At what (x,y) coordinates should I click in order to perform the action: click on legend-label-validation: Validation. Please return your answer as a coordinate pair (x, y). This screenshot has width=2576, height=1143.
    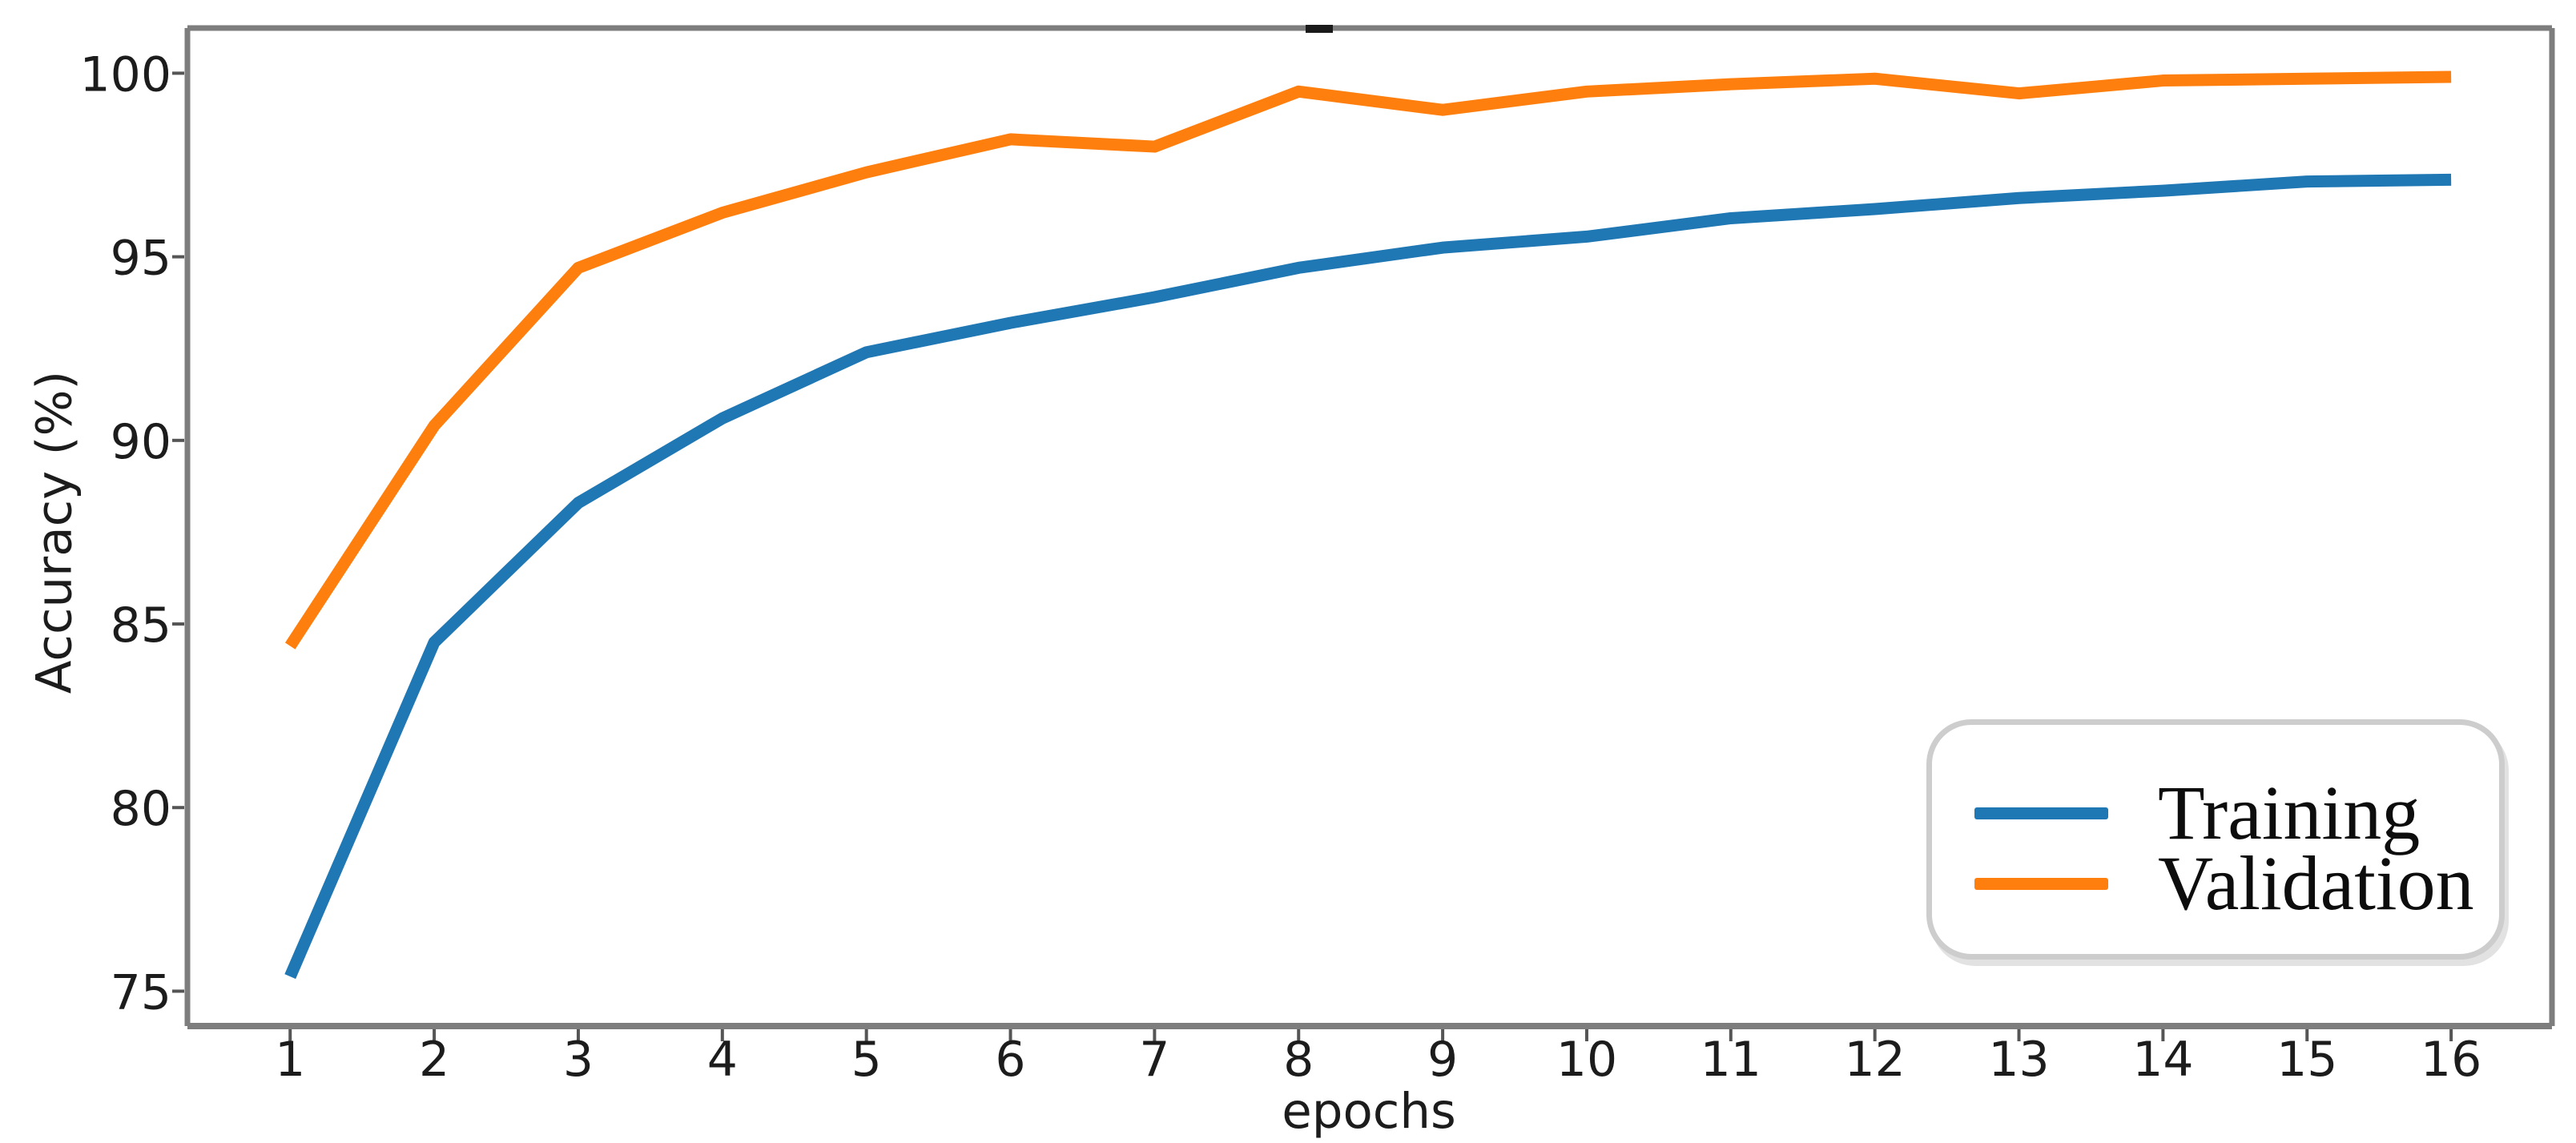
    Looking at the image, I should click on (2316, 883).